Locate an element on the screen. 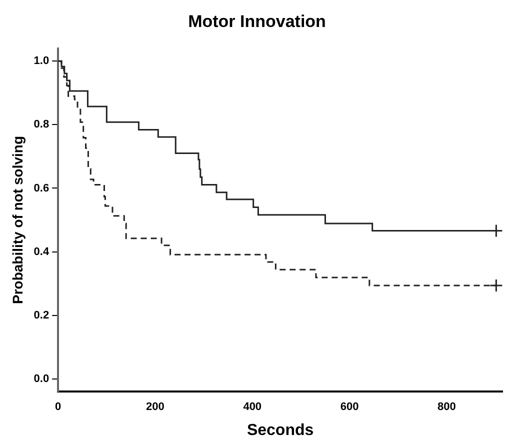  y-tick-label: 0.4 is located at coordinates (42, 252).